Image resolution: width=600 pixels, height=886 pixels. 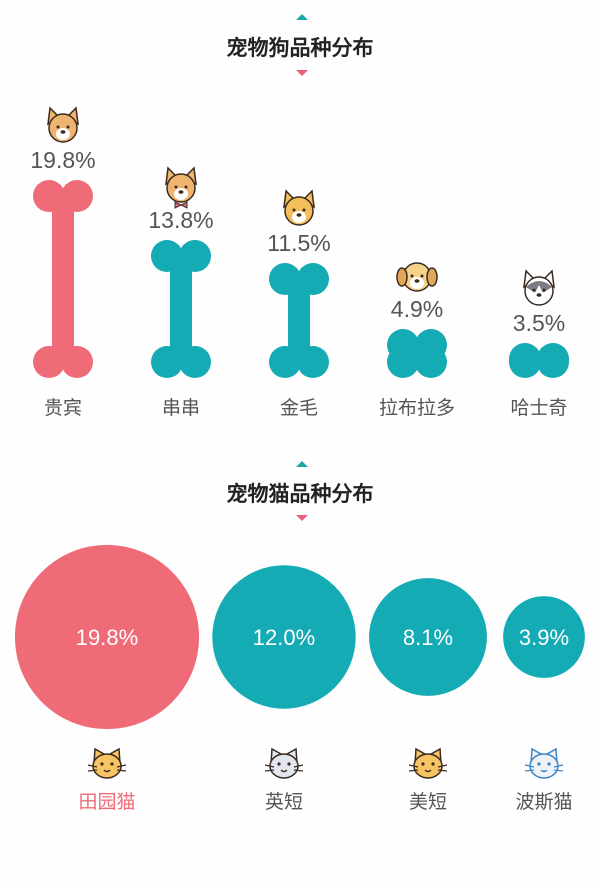 I want to click on labrador-icon, so click(x=417, y=277).